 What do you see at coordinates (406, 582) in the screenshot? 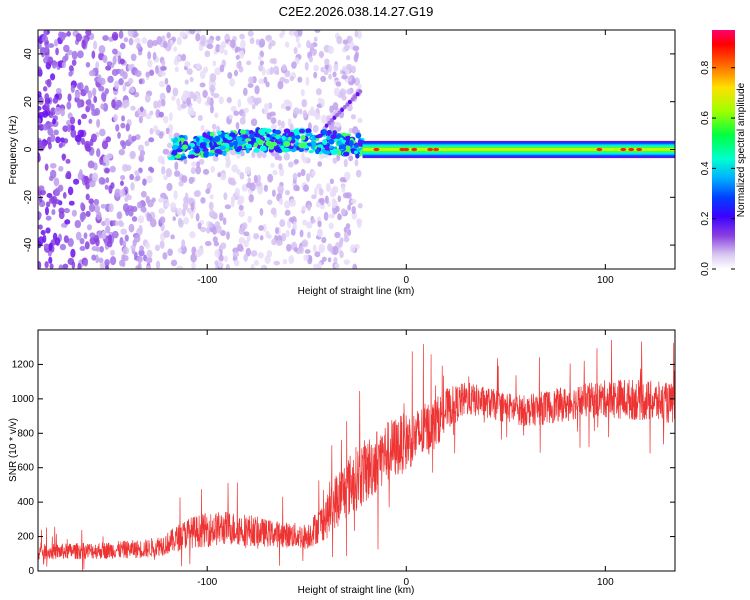
I see `snr-x-tick-label: 0` at bounding box center [406, 582].